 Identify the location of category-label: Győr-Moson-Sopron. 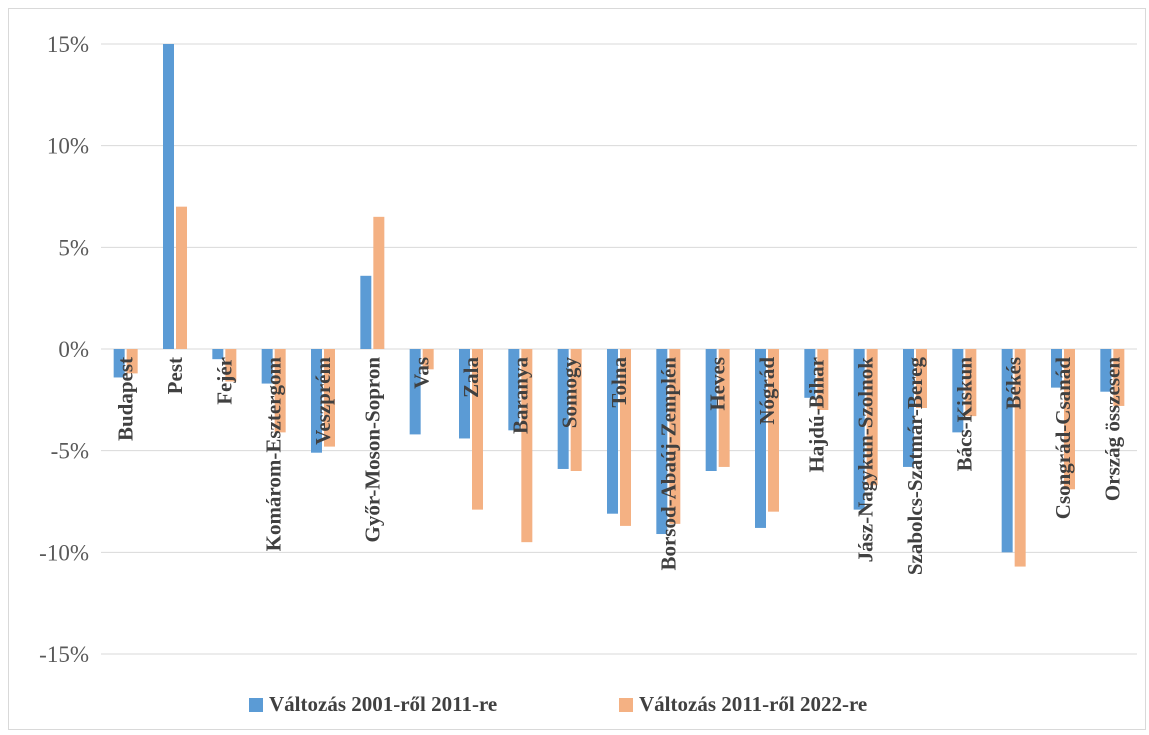
(372, 450).